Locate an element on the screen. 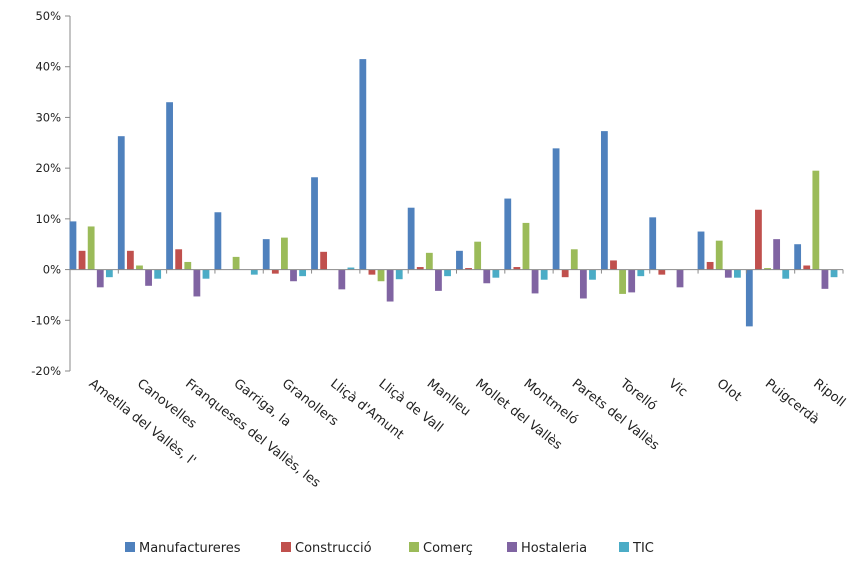 This screenshot has width=865, height=567. y-axis: -20% -10% 0% 10% 20% 30% 40% 50% is located at coordinates (51, 193).